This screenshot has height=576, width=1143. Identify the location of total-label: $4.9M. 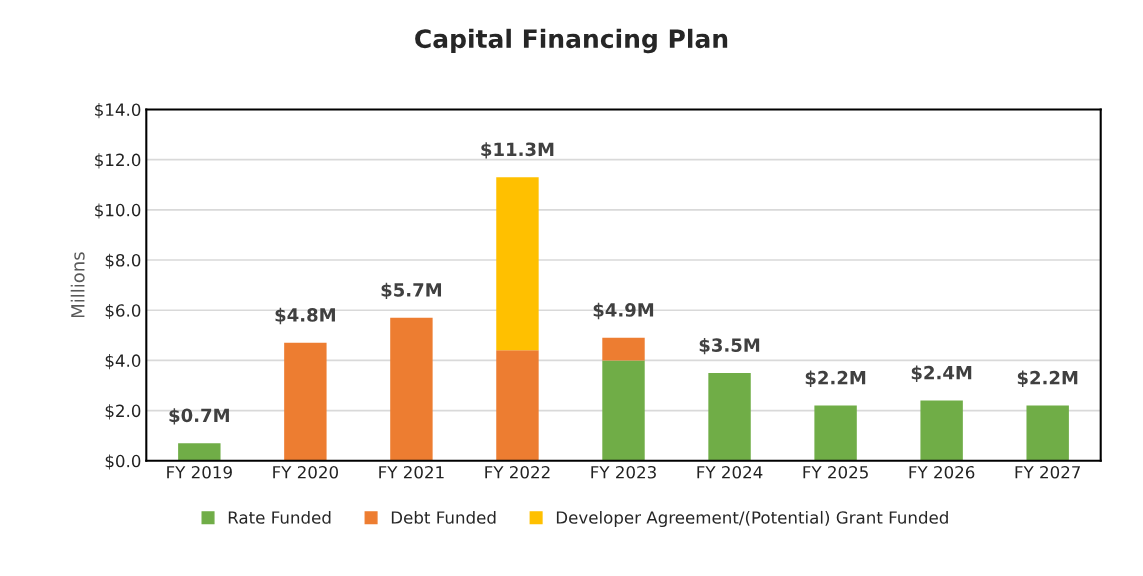
(623, 311).